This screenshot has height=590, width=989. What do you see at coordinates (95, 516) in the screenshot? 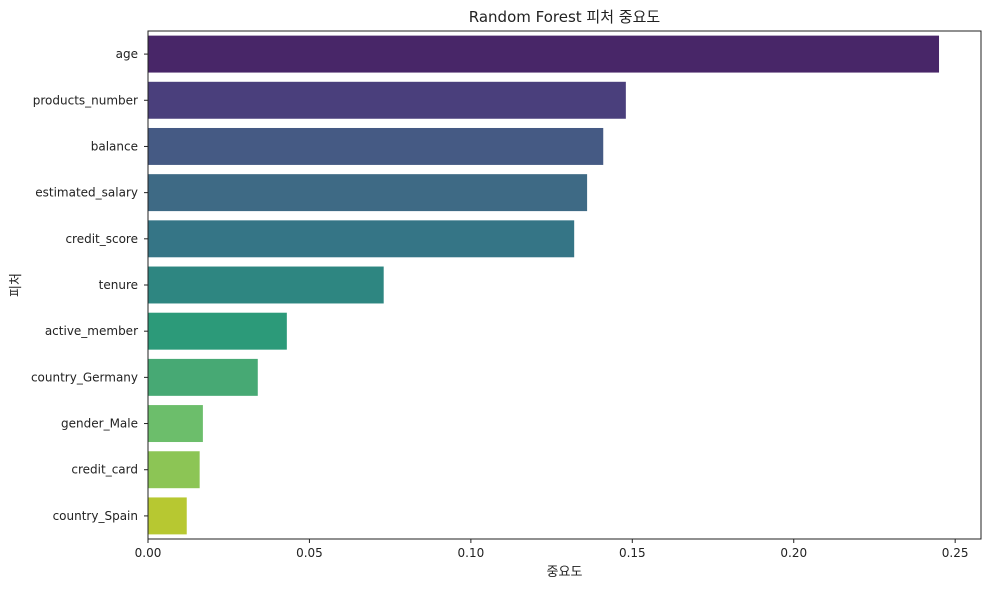
I see `y-tick-label: country_Spain` at bounding box center [95, 516].